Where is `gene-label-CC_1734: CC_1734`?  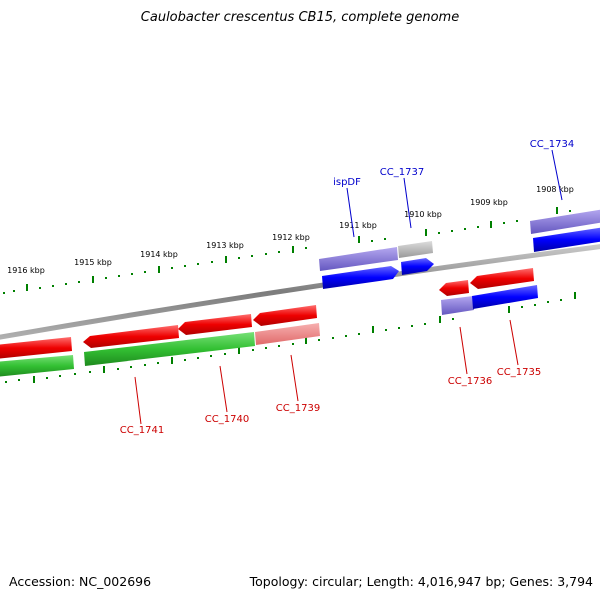 gene-label-CC_1734: CC_1734 is located at coordinates (552, 144).